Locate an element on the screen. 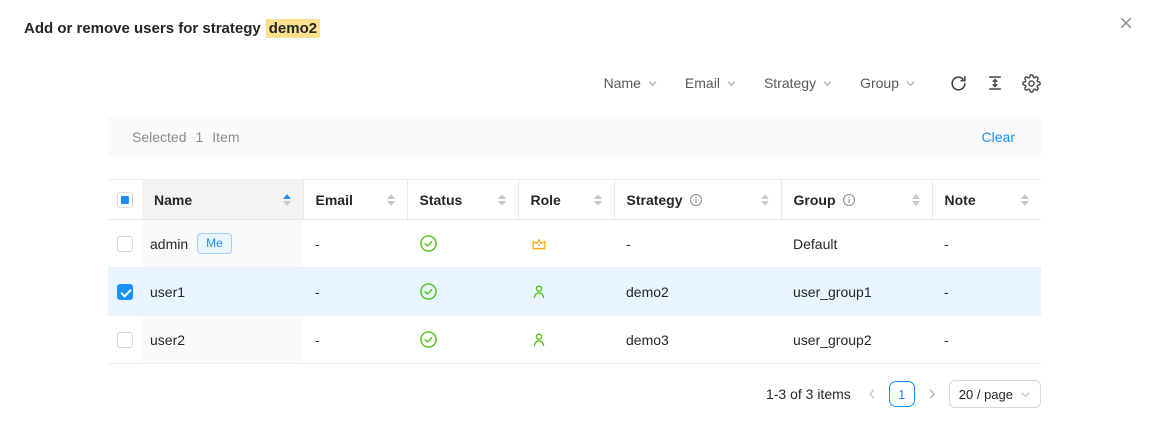 The image size is (1149, 439). next-page-button is located at coordinates (932, 394).